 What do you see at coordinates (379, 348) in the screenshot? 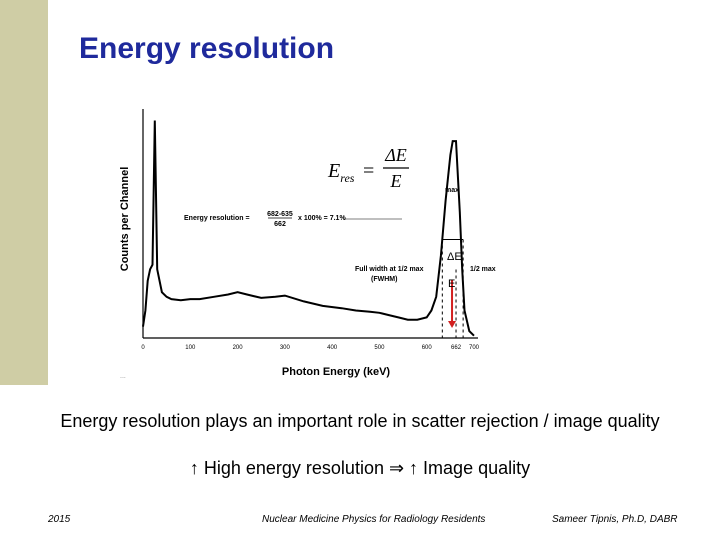
I see `x-tick-label: 500` at bounding box center [379, 348].